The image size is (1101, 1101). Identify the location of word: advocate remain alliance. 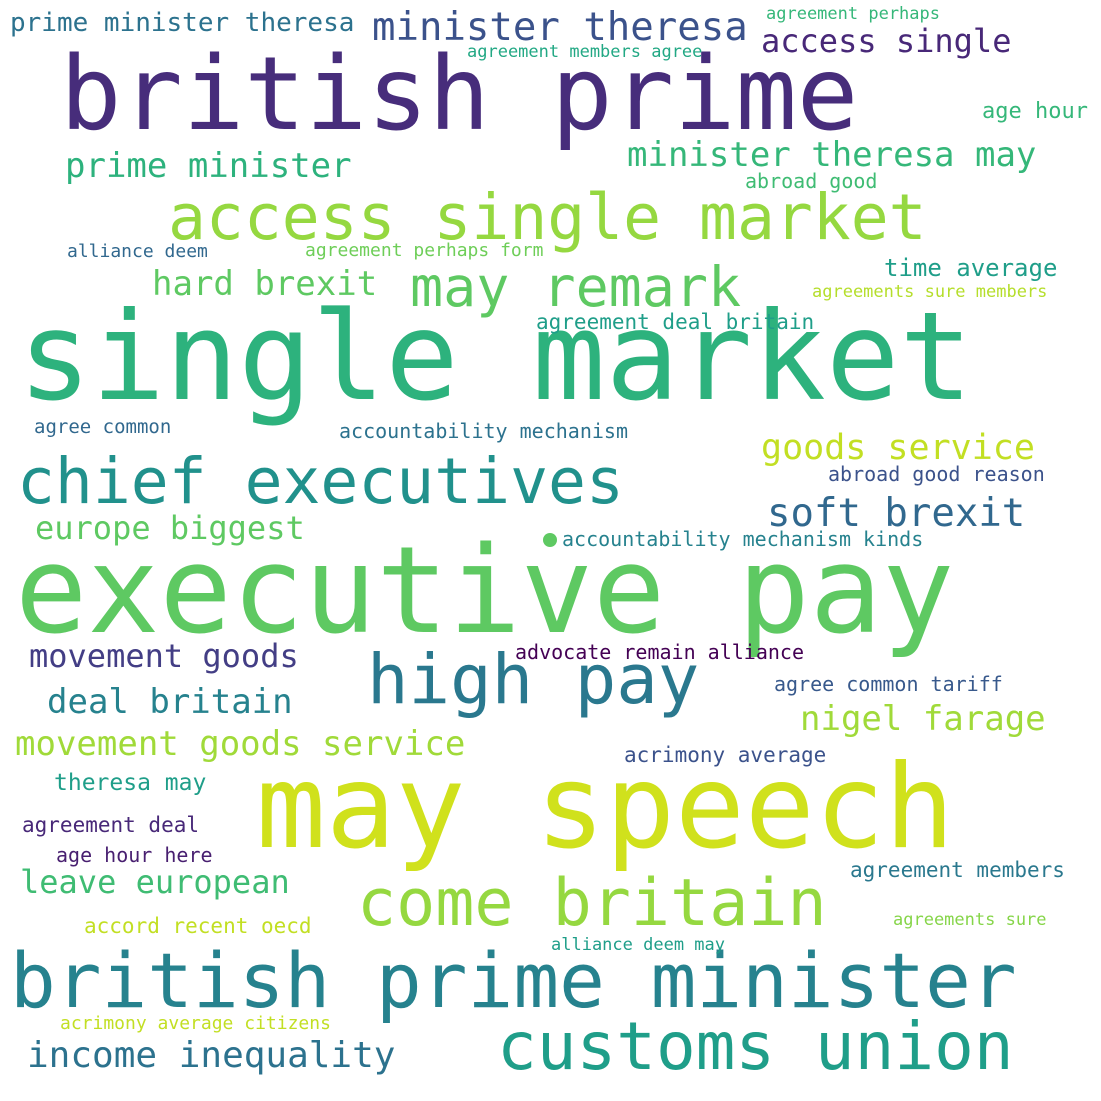
(659, 652).